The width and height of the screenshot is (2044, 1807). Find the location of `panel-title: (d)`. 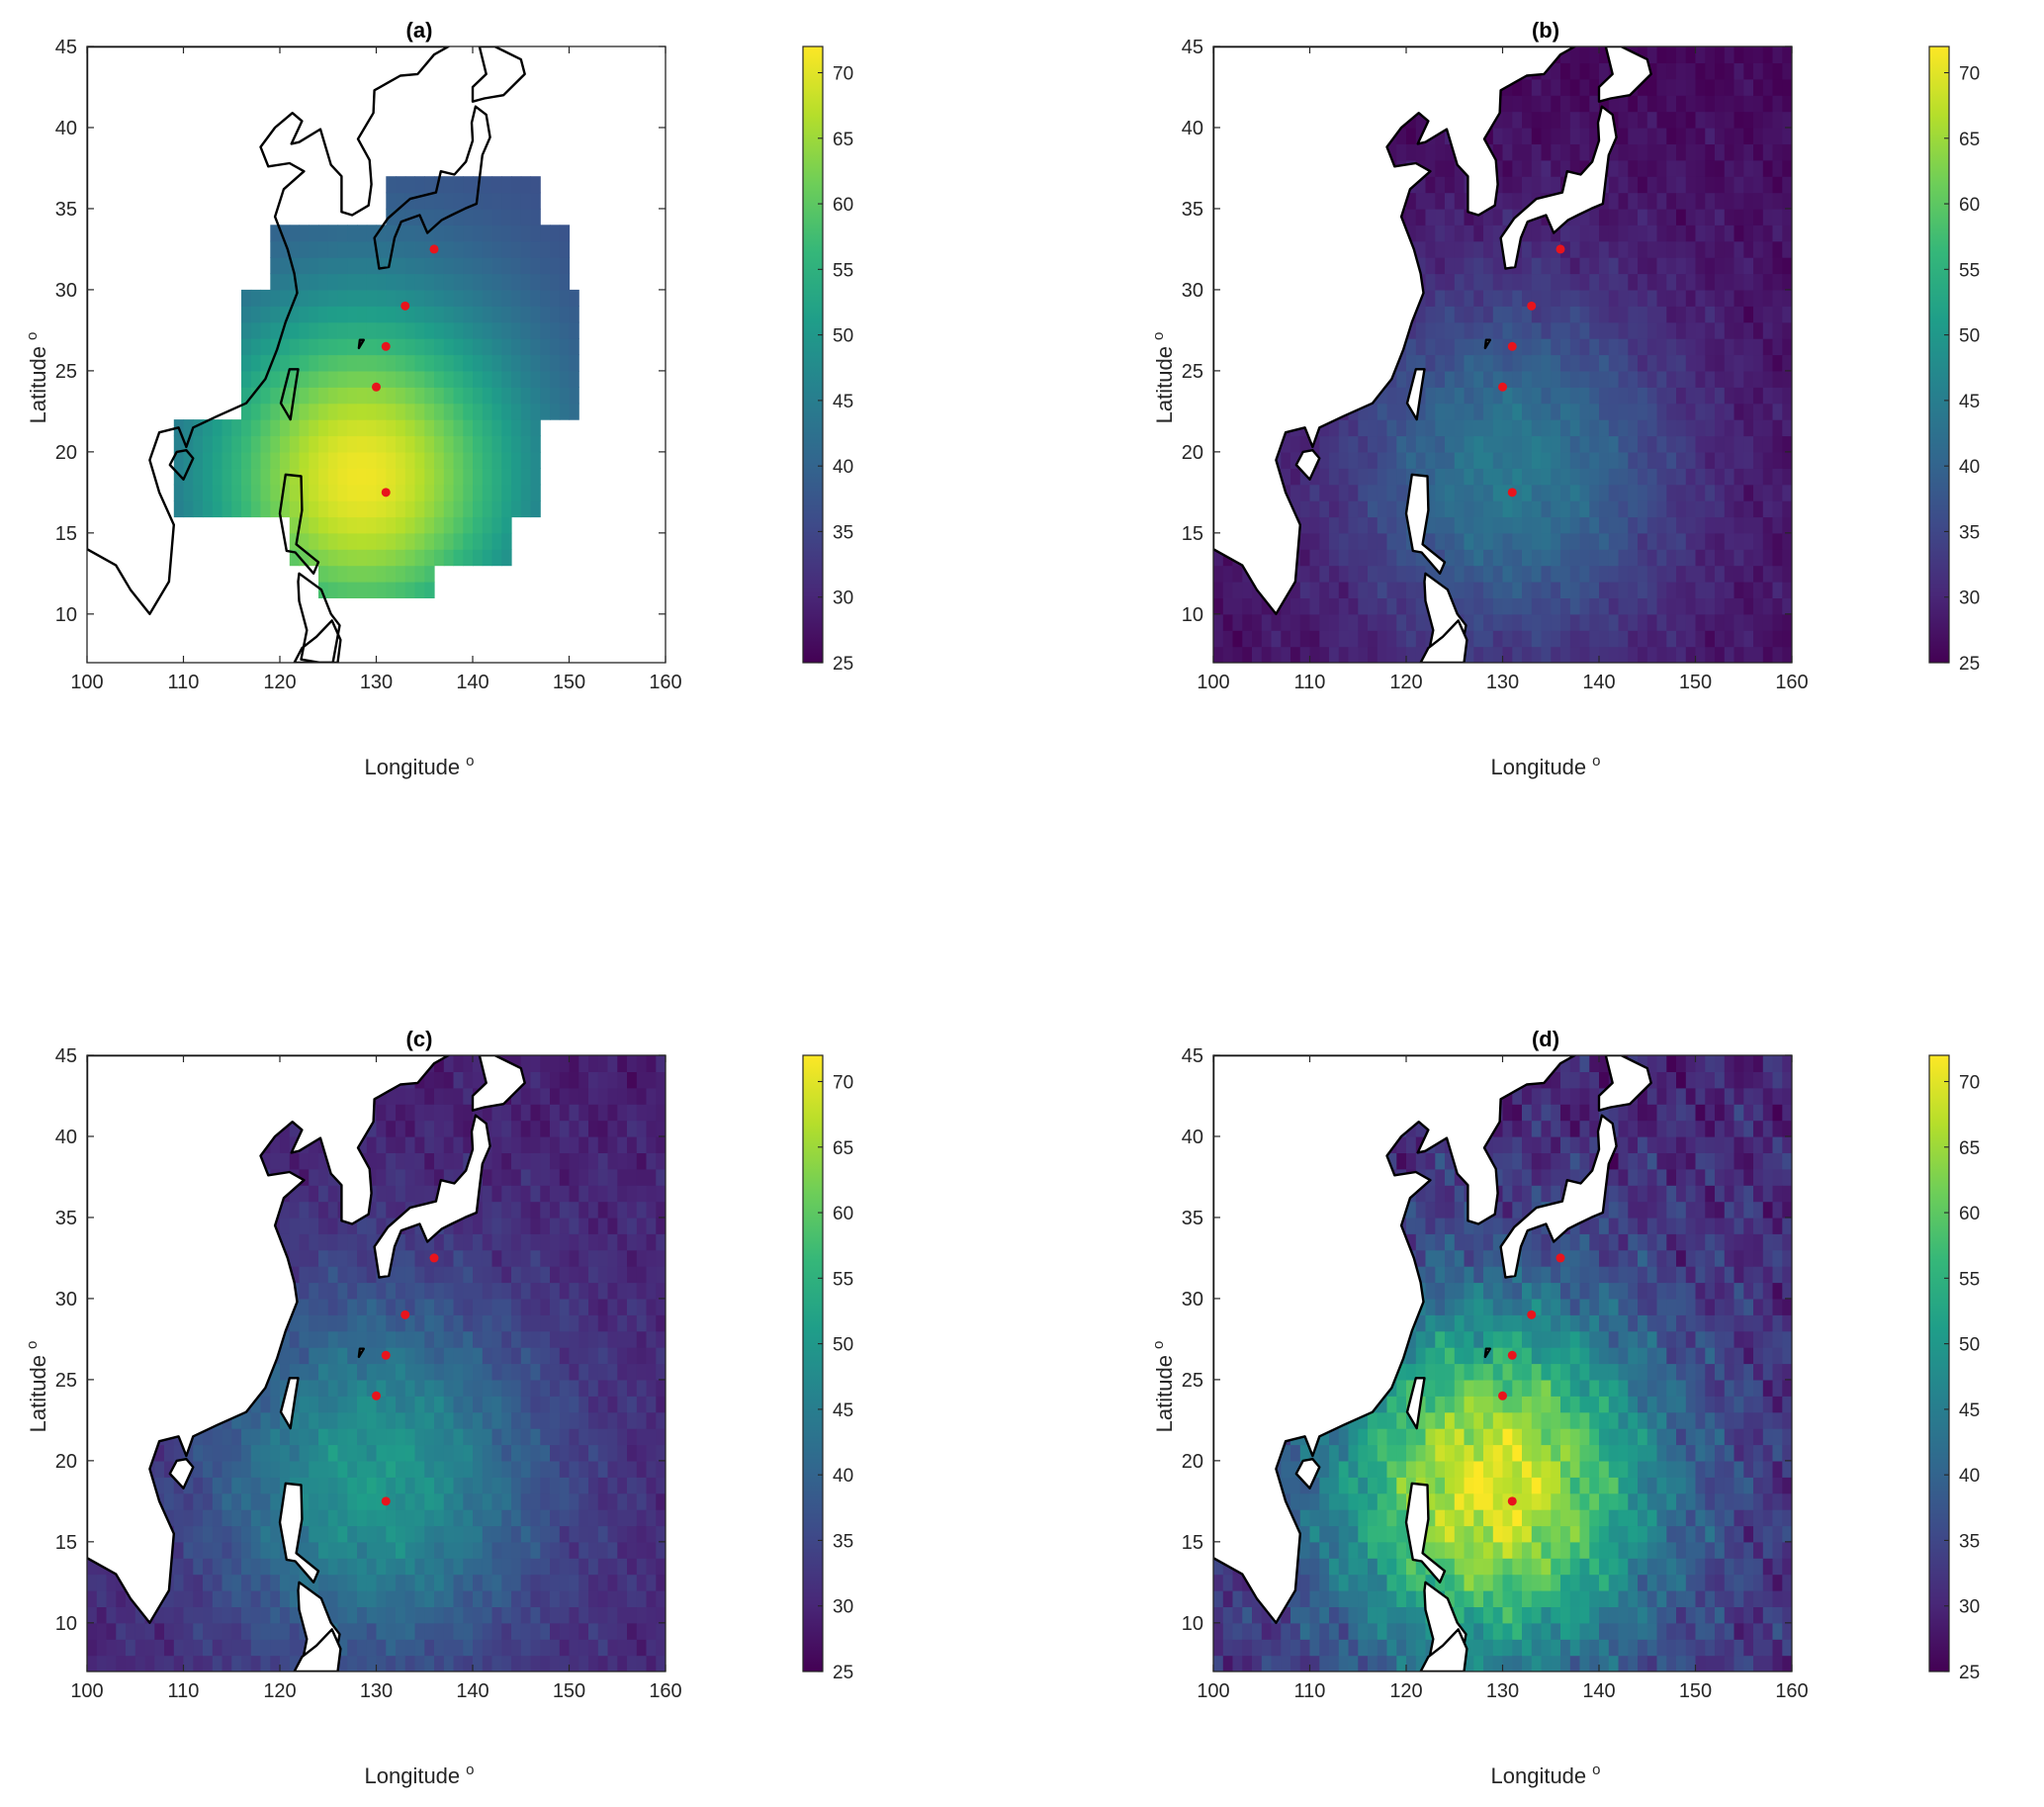

panel-title: (d) is located at coordinates (1545, 1039).